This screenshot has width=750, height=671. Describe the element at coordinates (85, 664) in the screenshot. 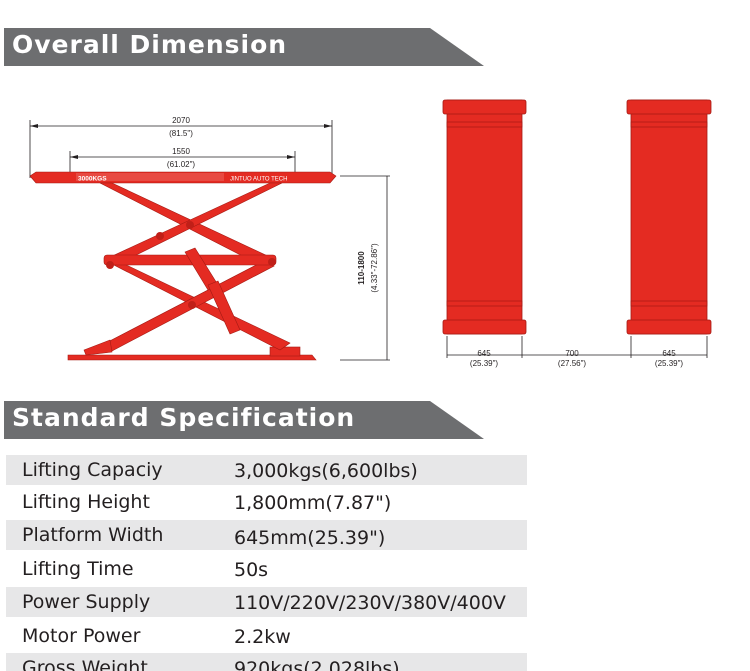

I see `spec-label: Gross Weight` at that location.